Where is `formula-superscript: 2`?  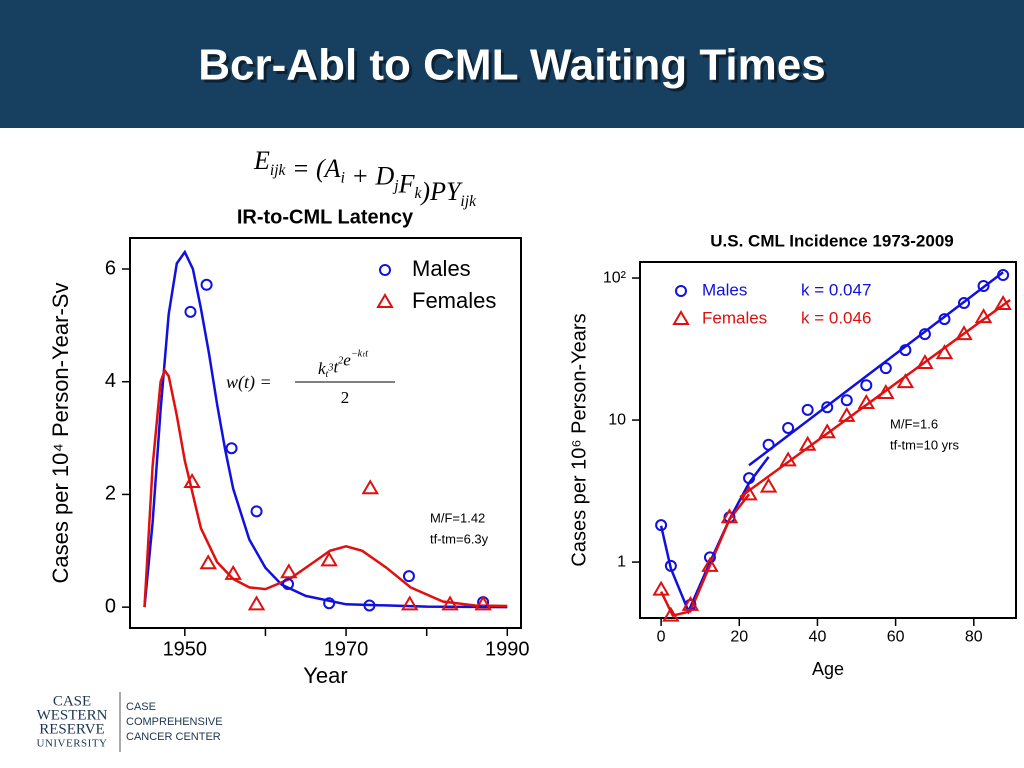
formula-superscript: 2 is located at coordinates (340, 361).